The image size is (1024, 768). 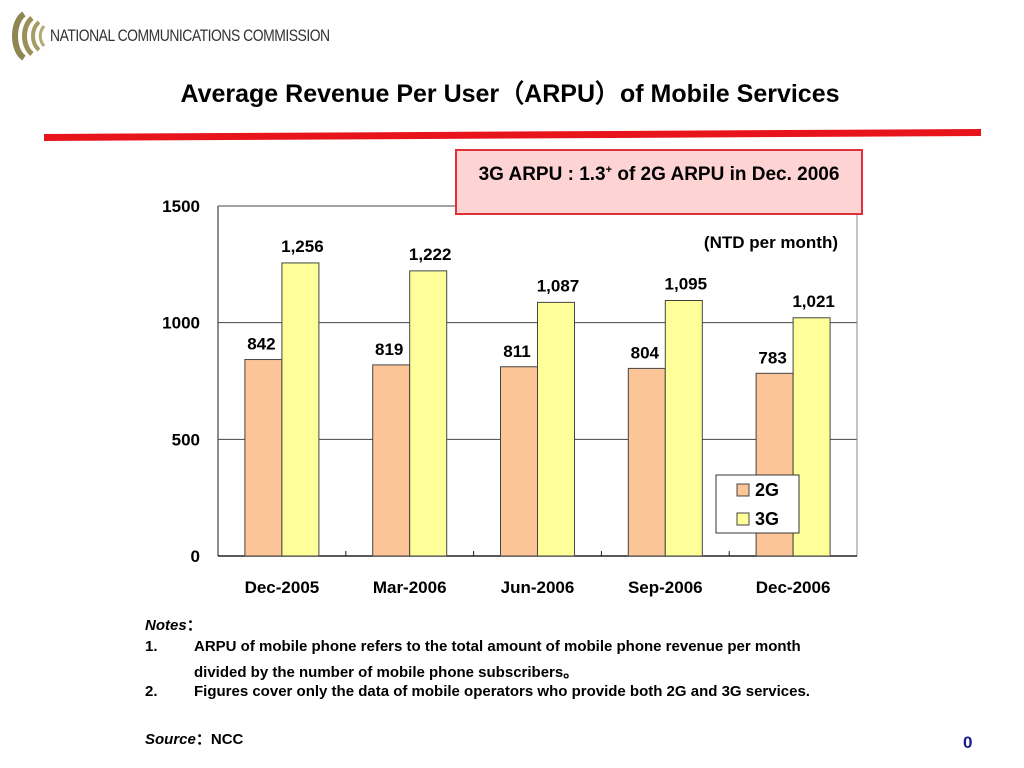 I want to click on callout-box: 3G ARPU : 1.3+ of 2G ARPU in Dec. 2006, so click(x=659, y=182).